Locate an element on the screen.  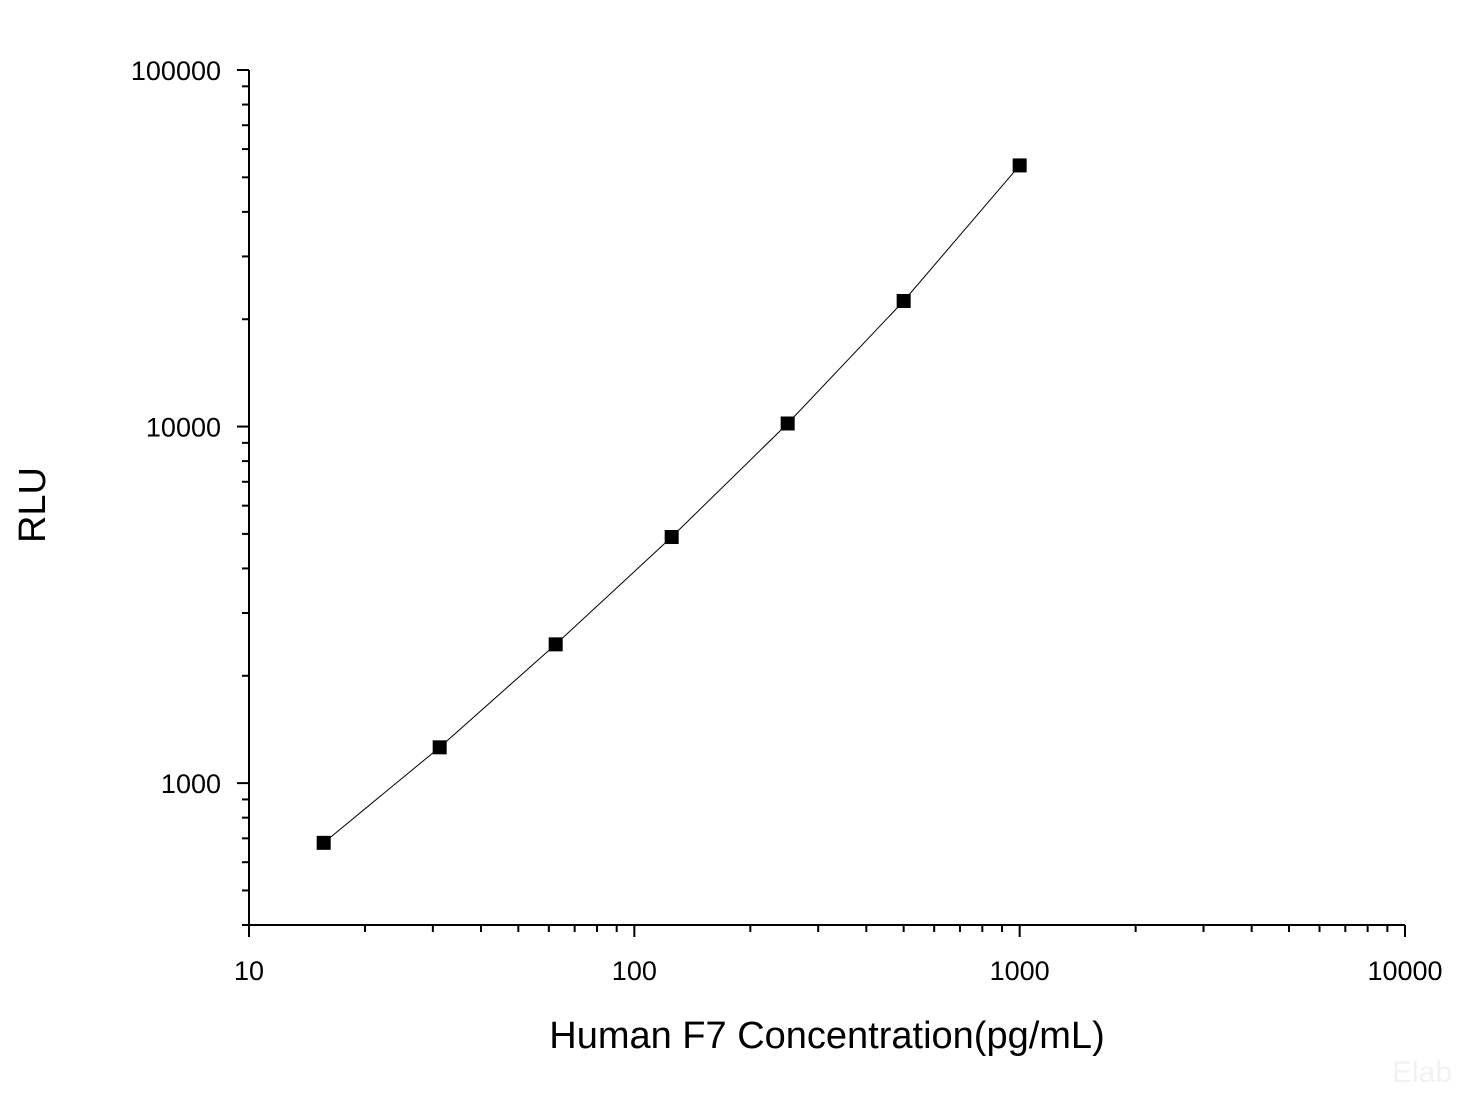
x-tick-label: 100 is located at coordinates (634, 971).